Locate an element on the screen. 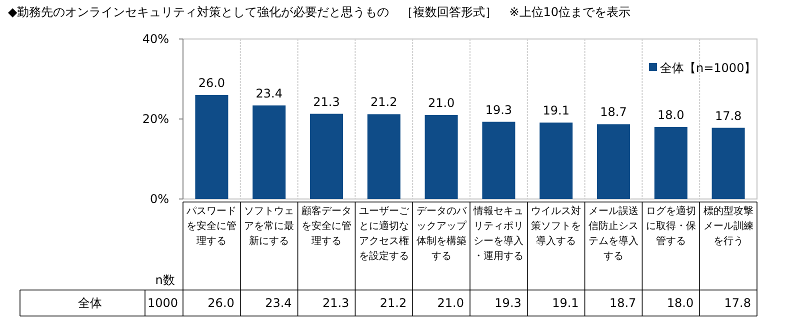  text: 23.4 is located at coordinates (269, 93).